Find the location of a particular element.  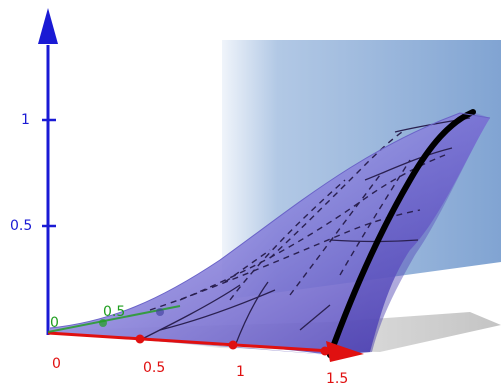

z-axis is located at coordinates (48, 171).